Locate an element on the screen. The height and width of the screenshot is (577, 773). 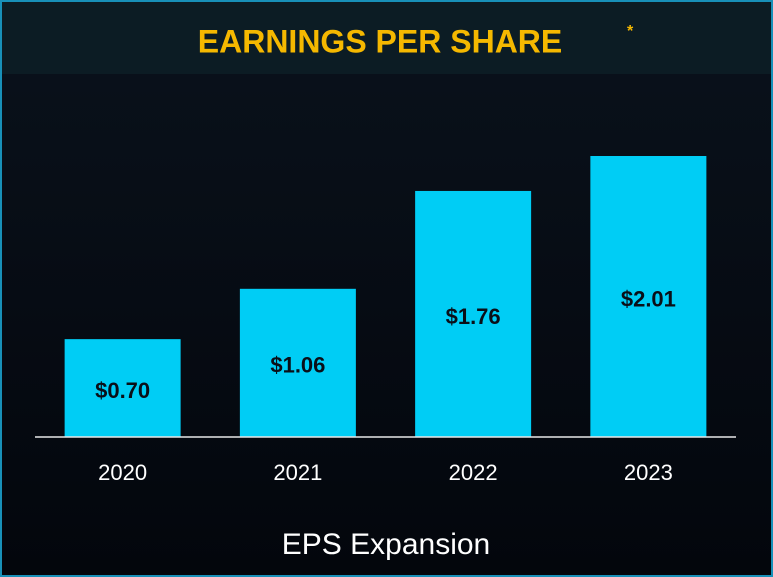
x-tick-label: 2023 is located at coordinates (648, 472).